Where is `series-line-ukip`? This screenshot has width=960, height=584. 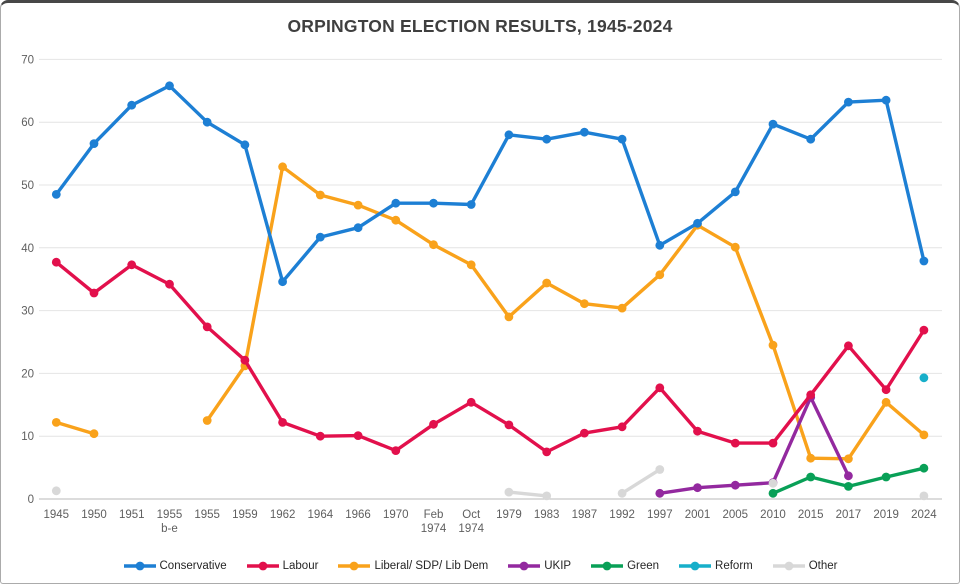
series-line-ukip is located at coordinates (754, 445).